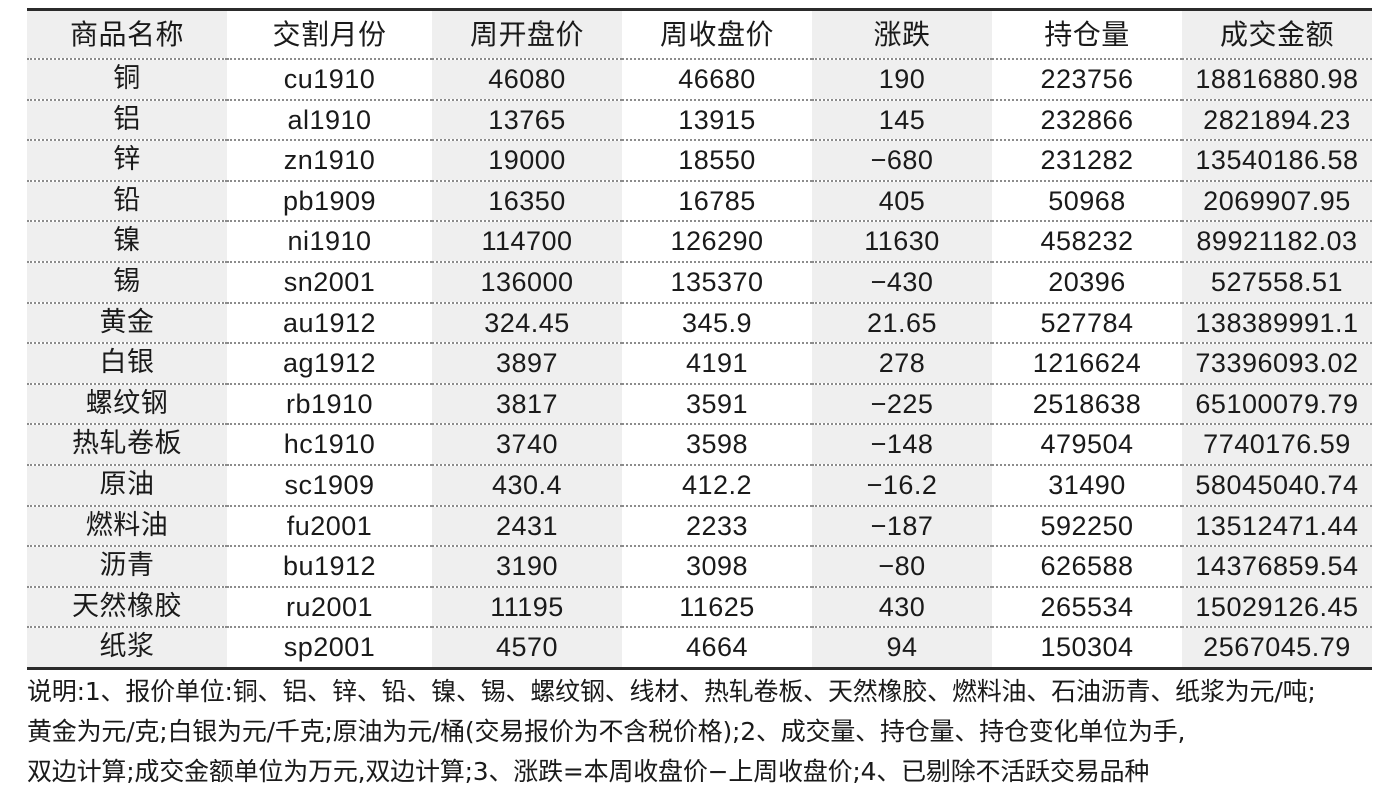 The height and width of the screenshot is (802, 1399). I want to click on cell-product-name: 螺纹钢, so click(127, 404).